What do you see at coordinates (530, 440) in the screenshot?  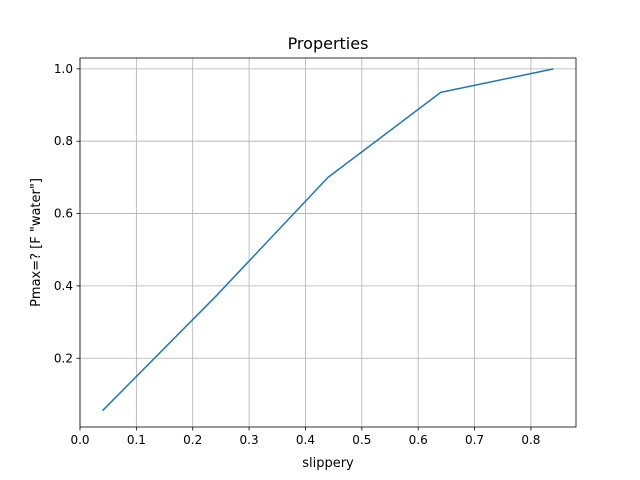 I see `x-tick-label: 0.8` at bounding box center [530, 440].